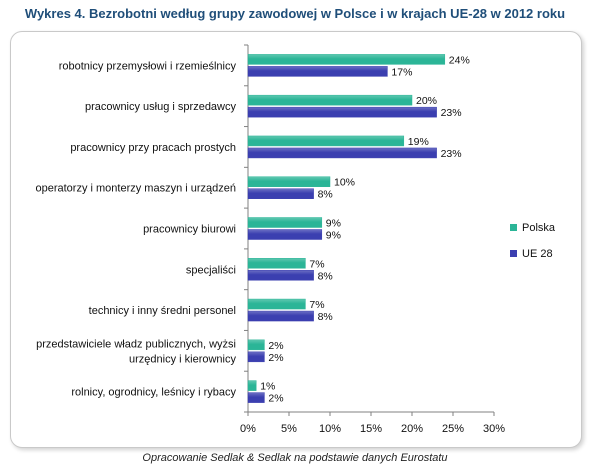 Image resolution: width=590 pixels, height=473 pixels. I want to click on data-label-polska: 9%, so click(333, 224).